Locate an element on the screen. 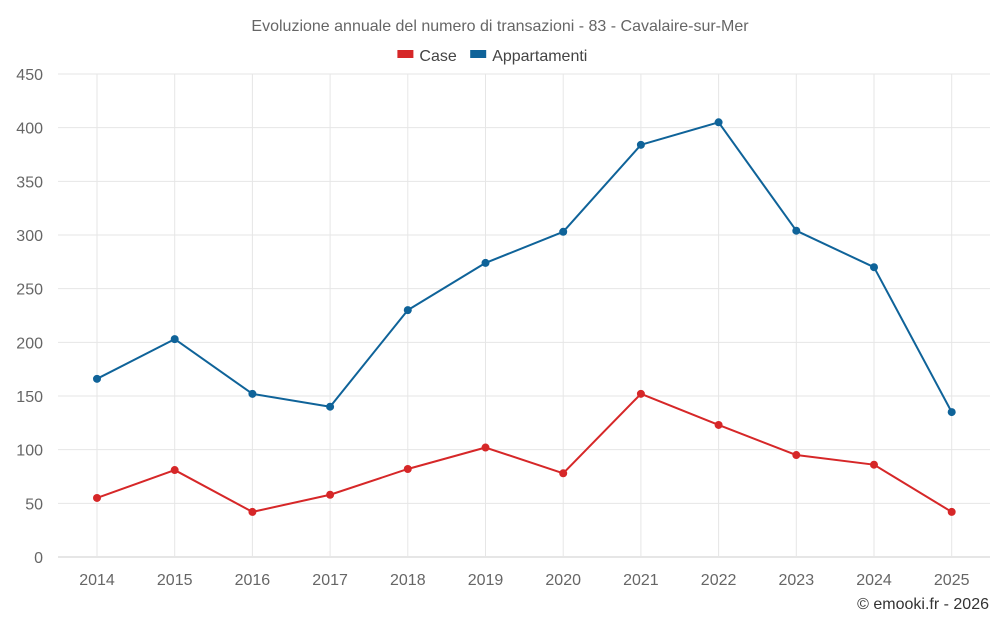  x-tick-label-4: 2018 is located at coordinates (408, 580).